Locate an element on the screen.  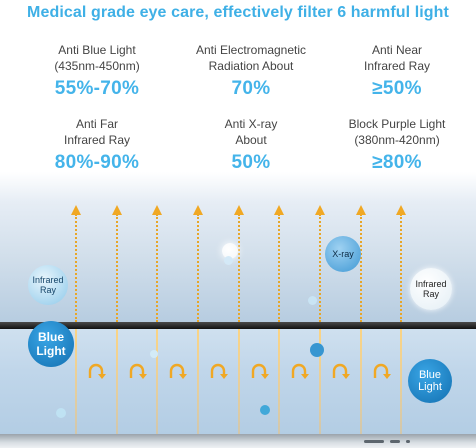
stat-value: ≥50% is located at coordinates (397, 88).